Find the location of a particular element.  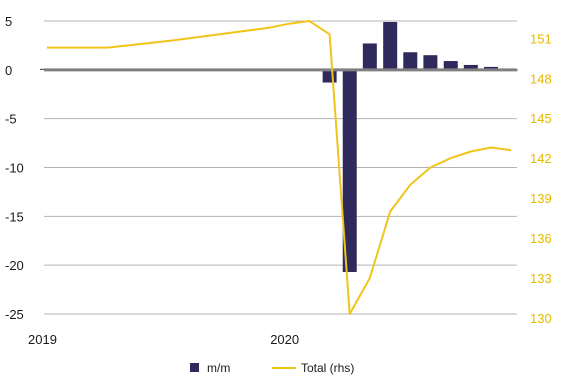

left-tick-label: -15 is located at coordinates (14, 216).